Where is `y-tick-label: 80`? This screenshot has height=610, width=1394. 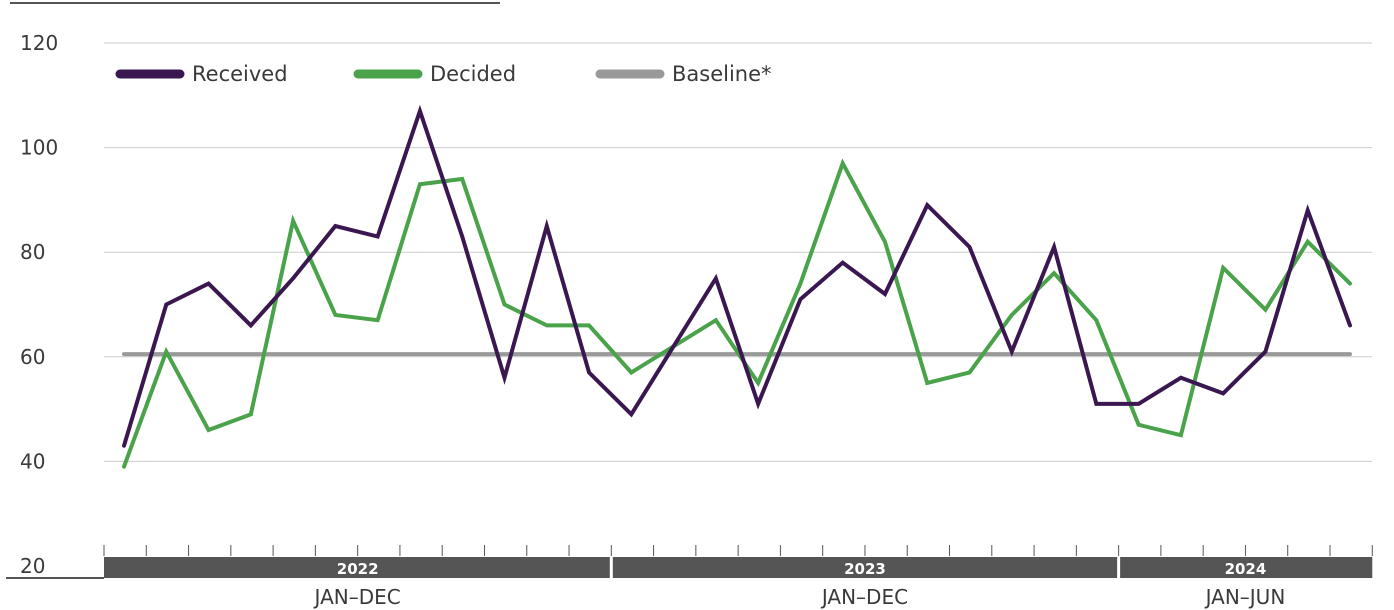 y-tick-label: 80 is located at coordinates (32, 252).